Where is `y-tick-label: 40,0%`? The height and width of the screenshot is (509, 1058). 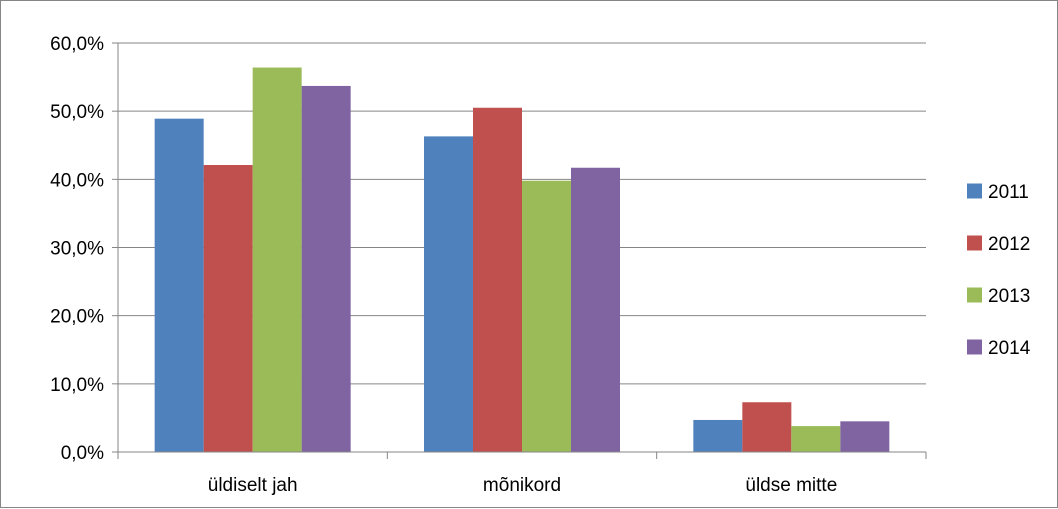 y-tick-label: 40,0% is located at coordinates (77, 180).